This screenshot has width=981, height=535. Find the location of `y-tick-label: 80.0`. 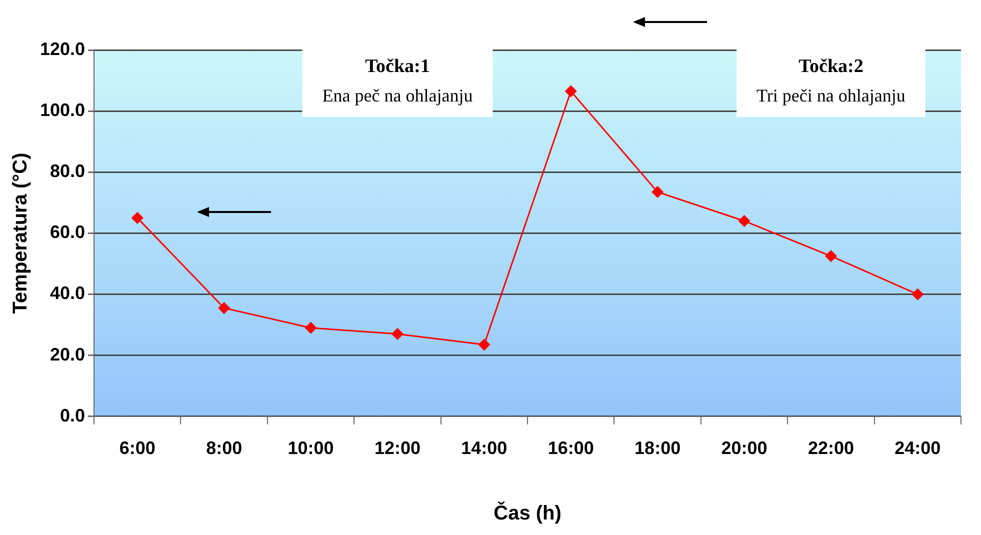

y-tick-label: 80.0 is located at coordinates (68, 171).